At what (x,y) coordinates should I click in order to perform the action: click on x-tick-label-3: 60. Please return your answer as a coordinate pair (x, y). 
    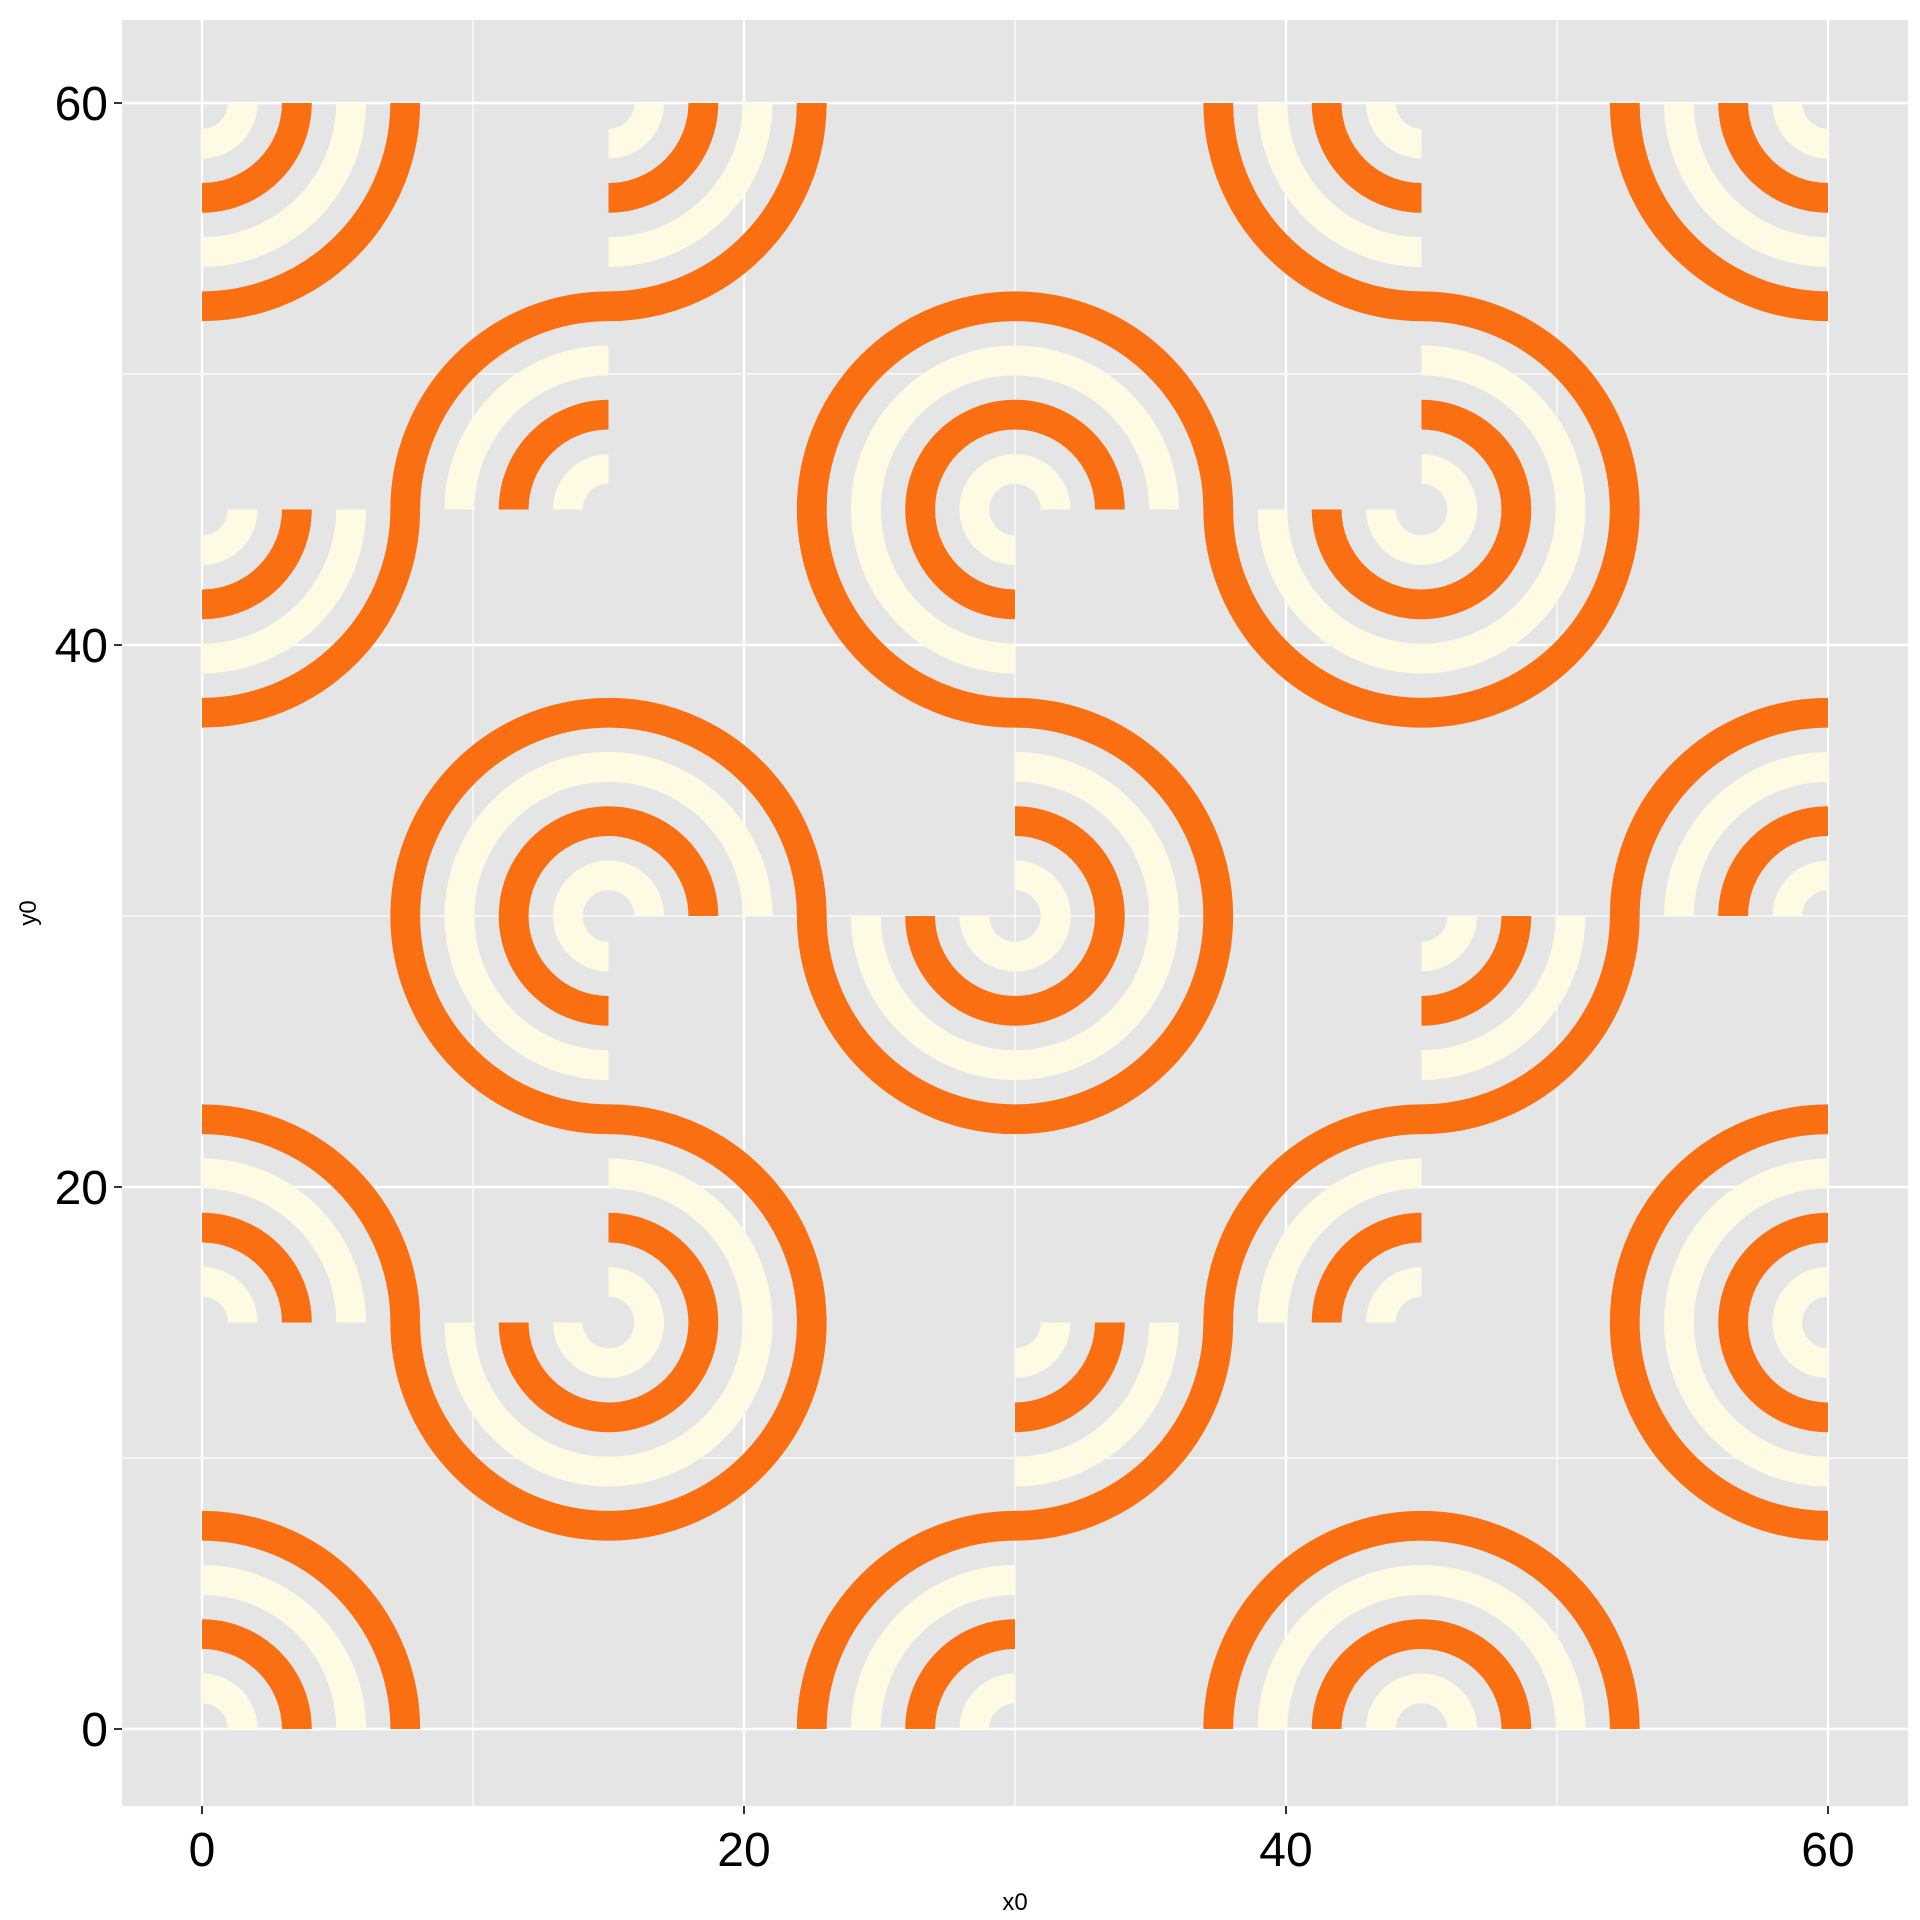
    Looking at the image, I should click on (1827, 1850).